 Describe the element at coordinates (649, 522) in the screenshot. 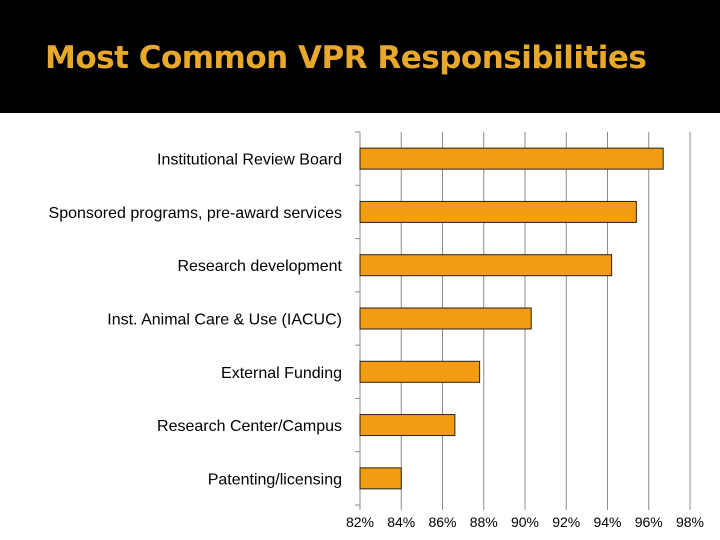

I see `x-tick-label: 96%` at that location.